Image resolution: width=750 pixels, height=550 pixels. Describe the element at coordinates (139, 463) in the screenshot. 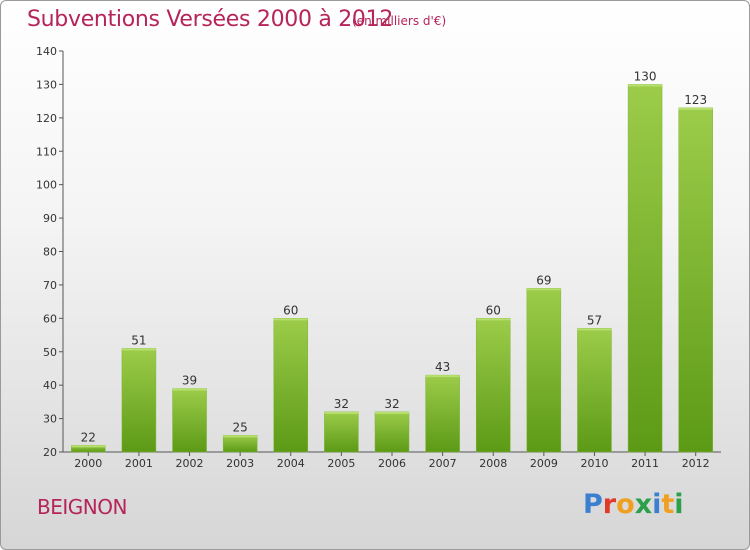

I see `x-tick-label: 2001` at that location.